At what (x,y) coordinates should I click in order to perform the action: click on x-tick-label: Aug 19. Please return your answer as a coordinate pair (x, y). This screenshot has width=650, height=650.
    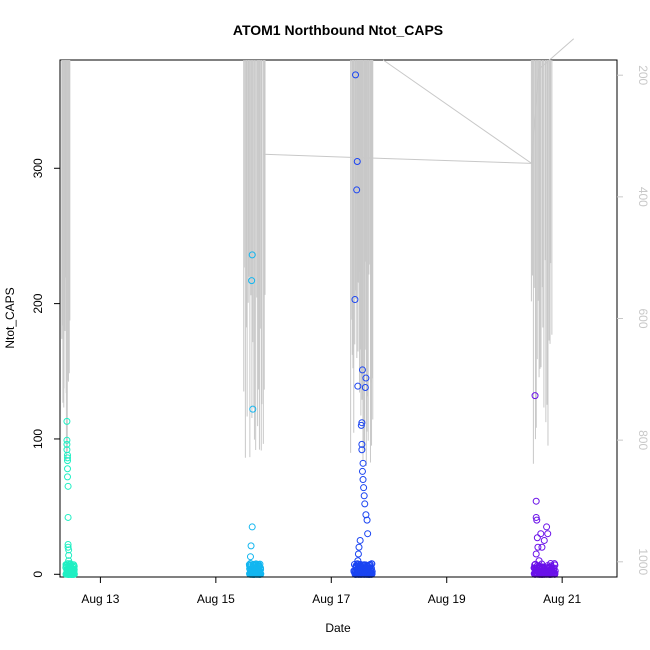
    Looking at the image, I should click on (447, 599).